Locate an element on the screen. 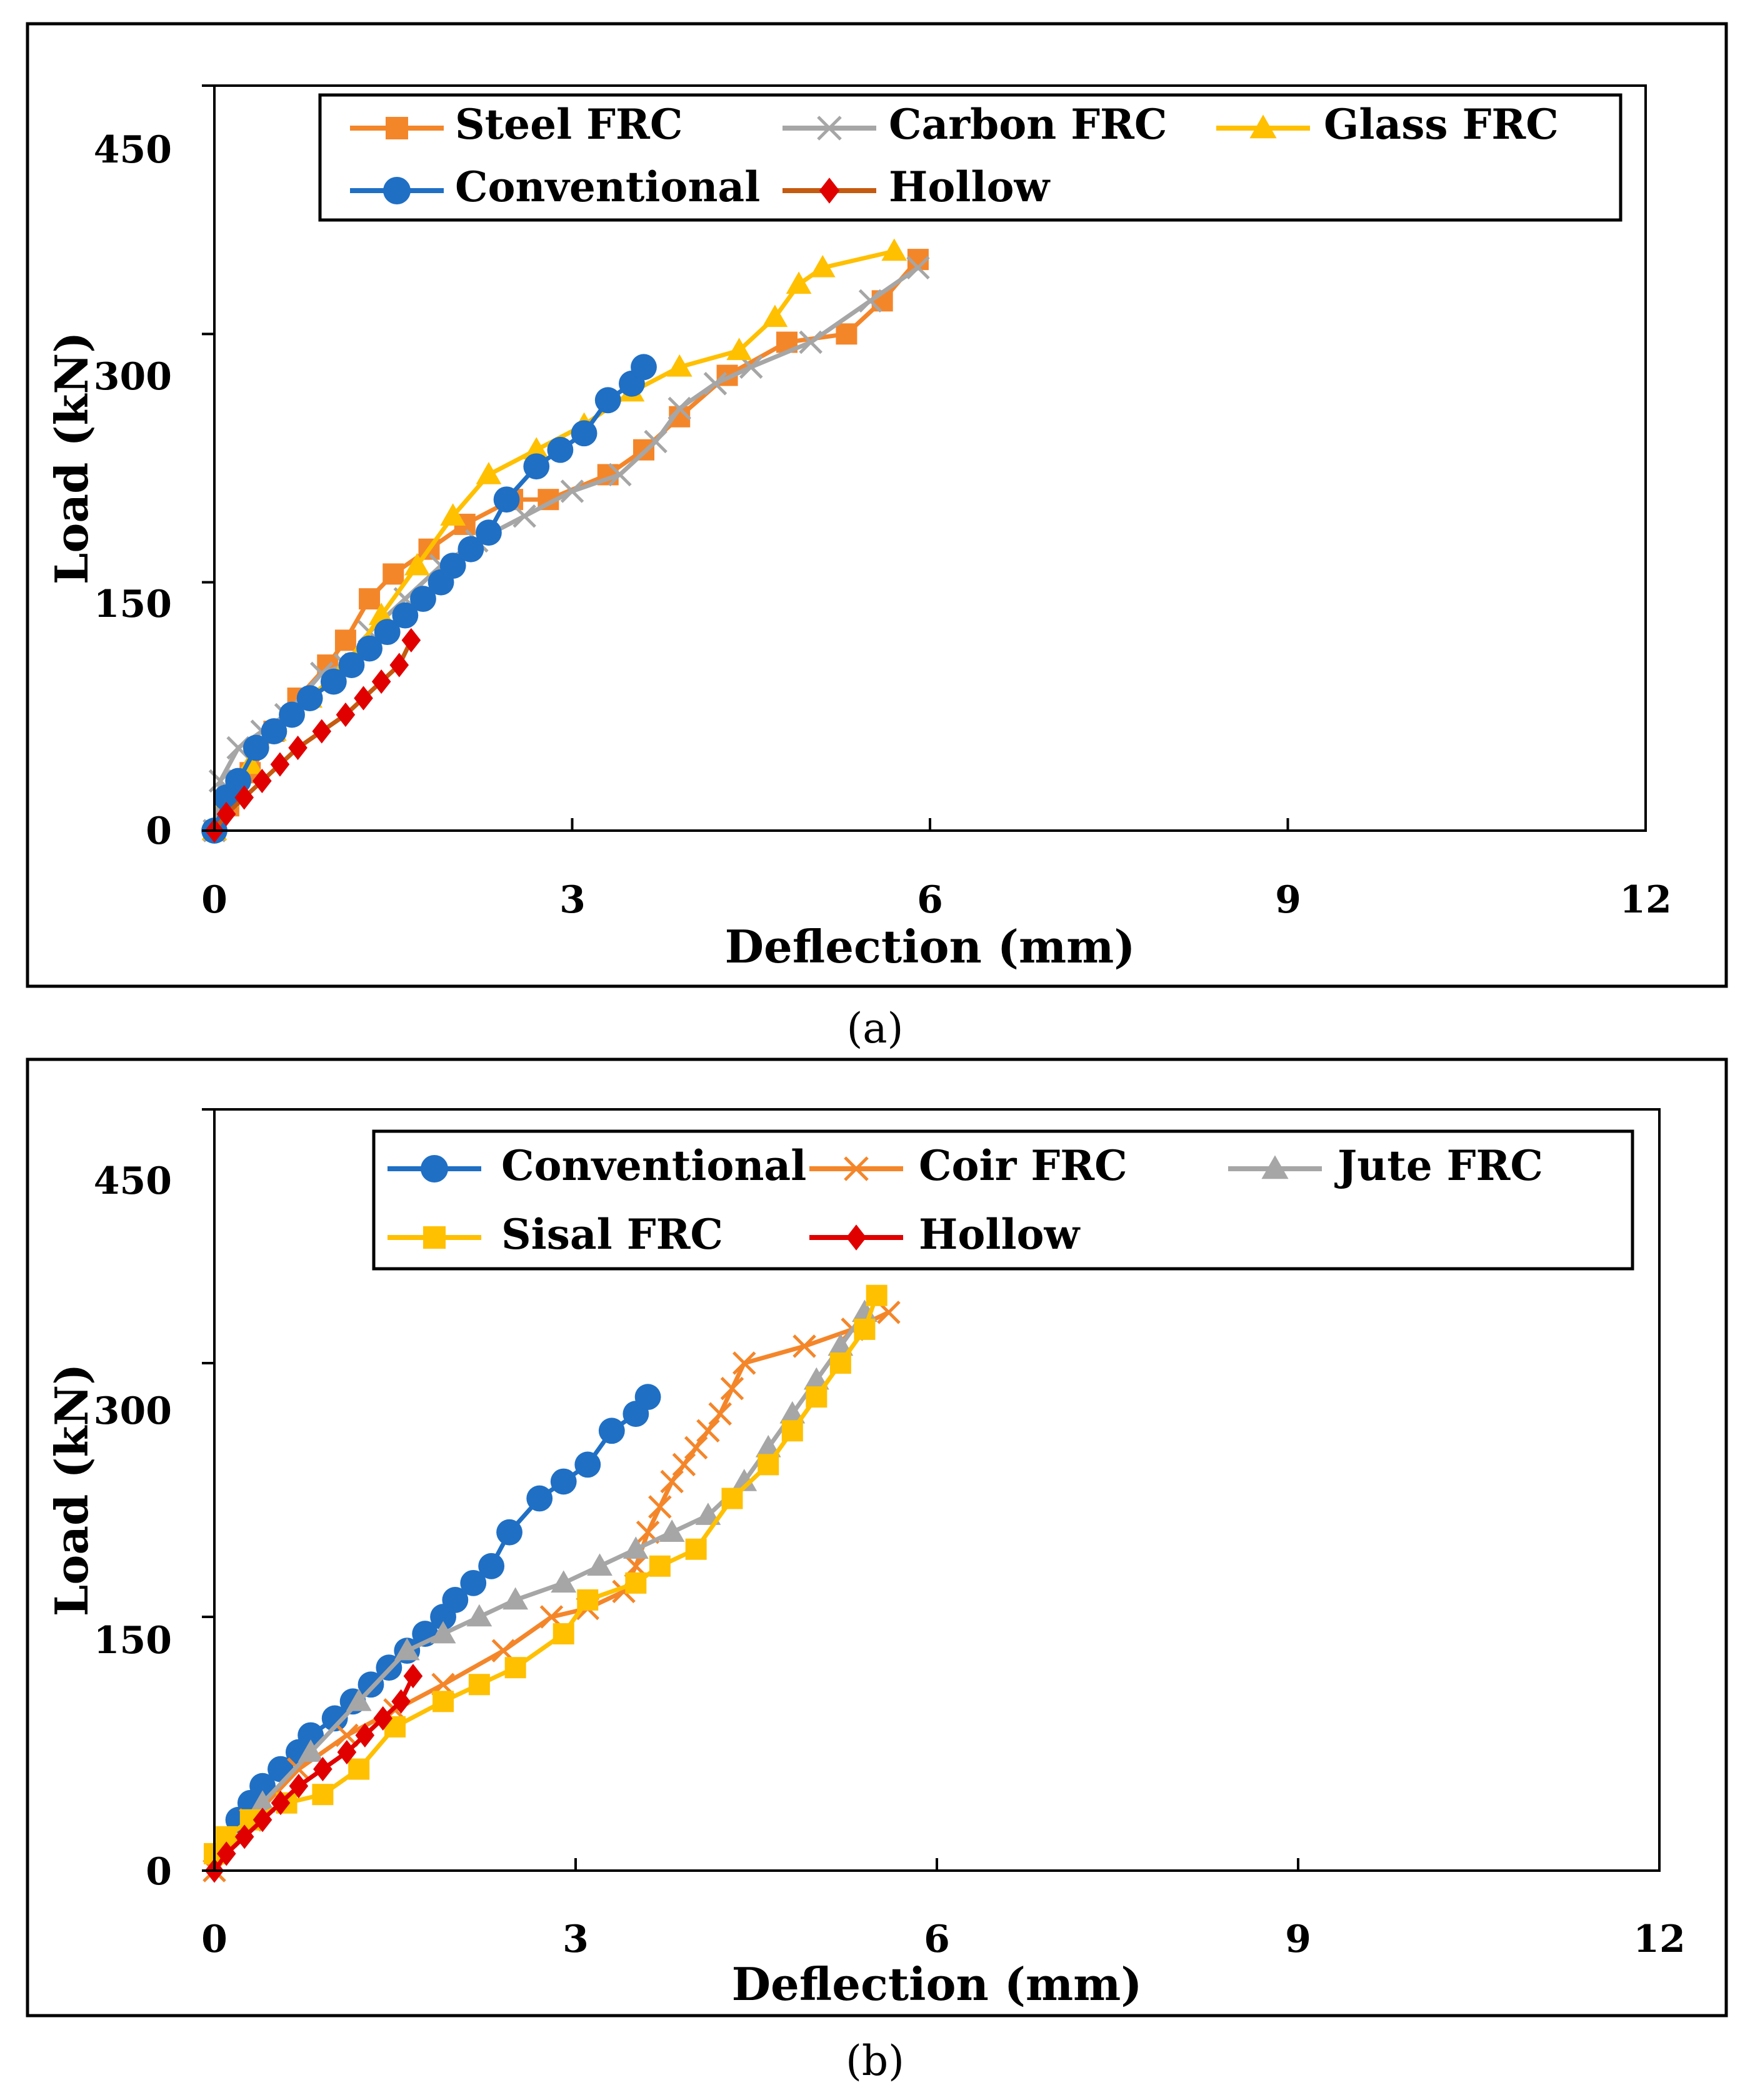  legend-swatch-sisal-frc is located at coordinates (434, 1237).